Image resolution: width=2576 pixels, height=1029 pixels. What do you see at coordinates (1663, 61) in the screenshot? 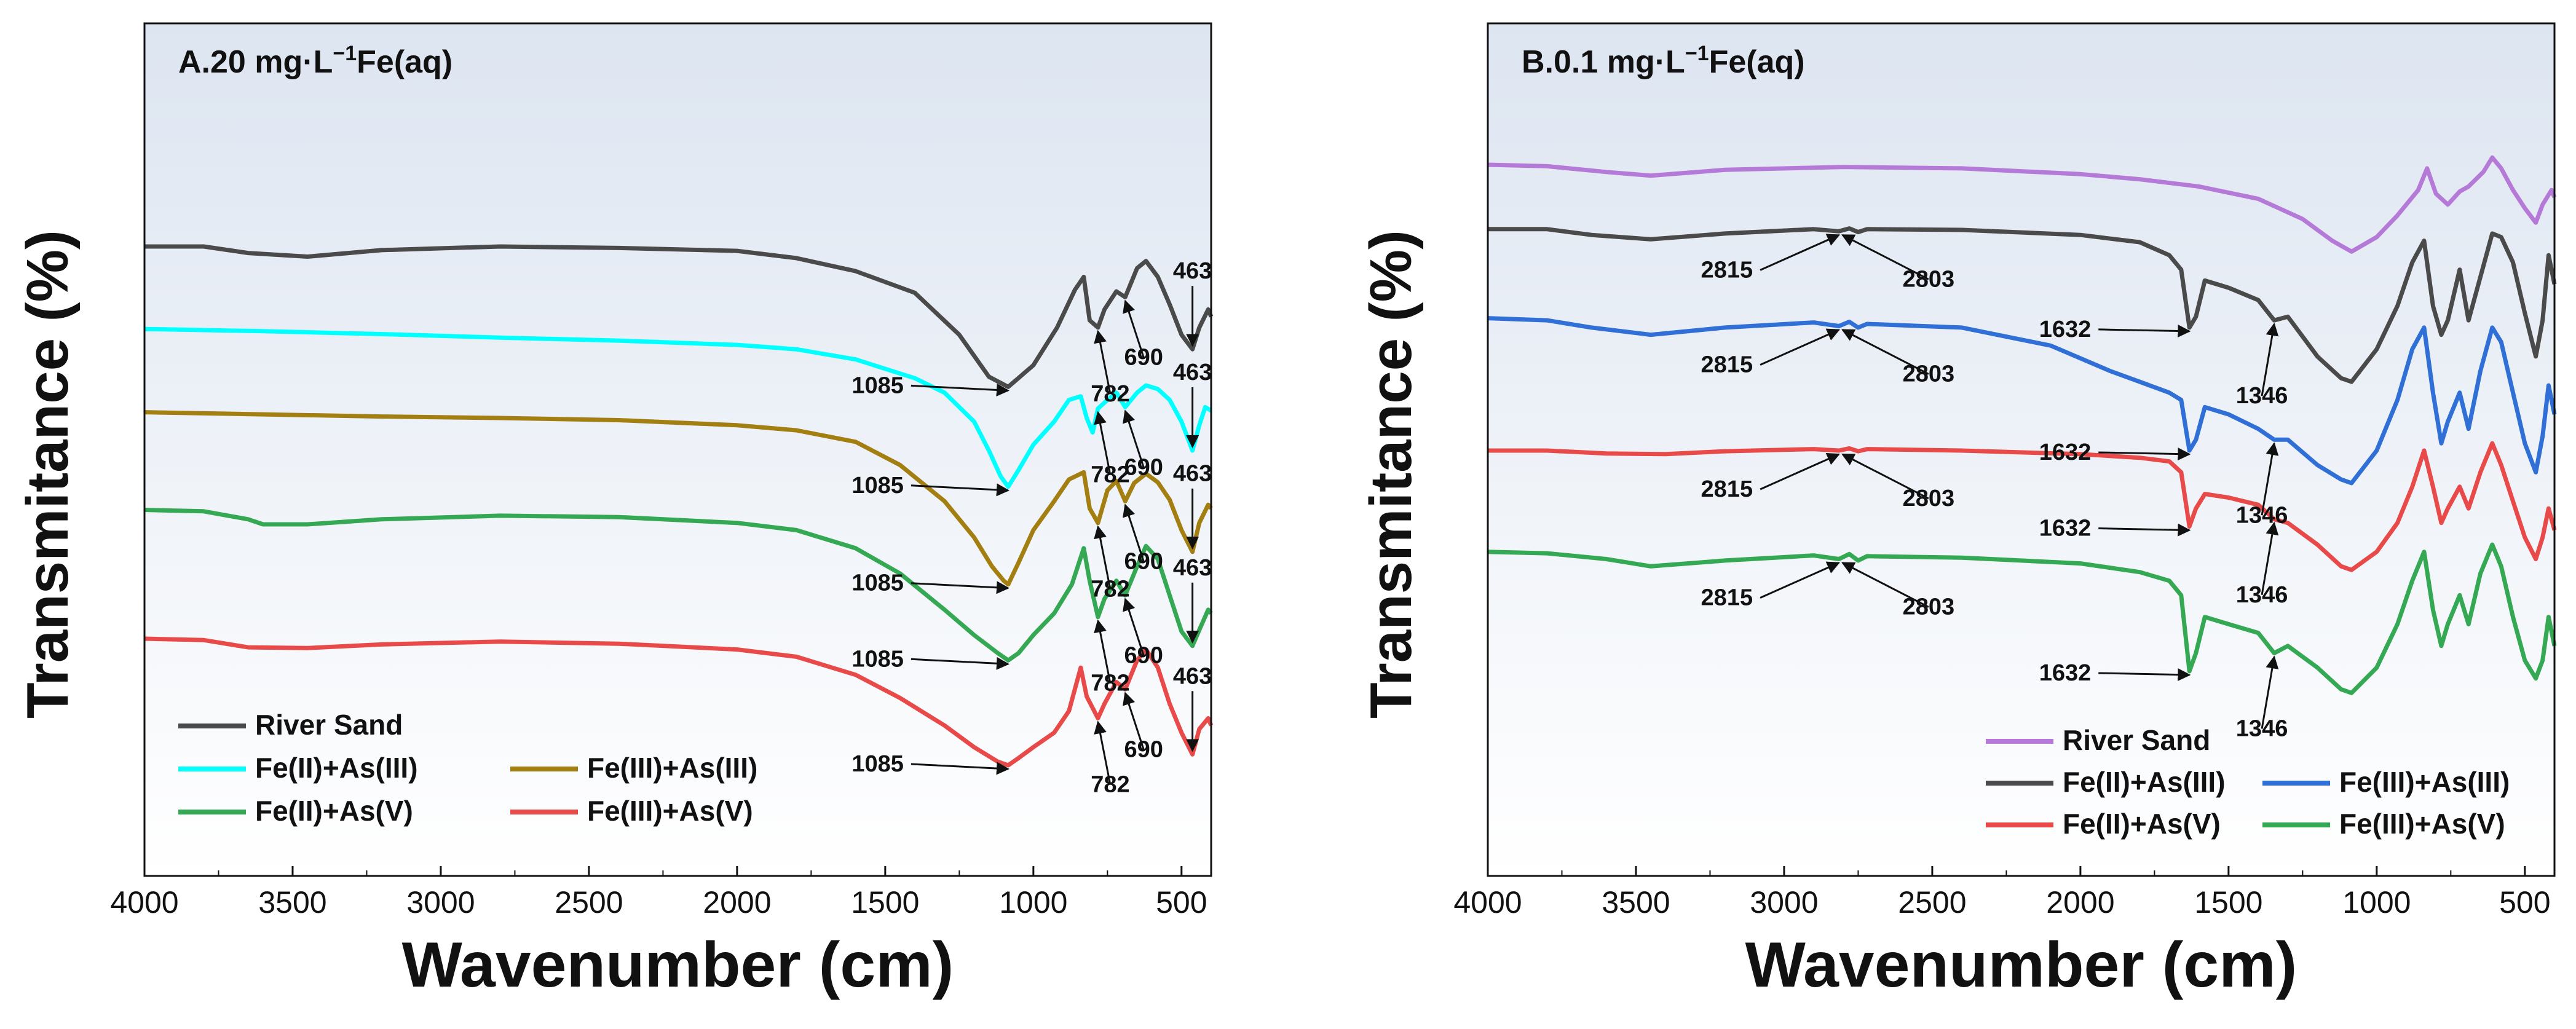
I see `panel-title: B.0.1 mg·L−1Fe(aq)` at bounding box center [1663, 61].